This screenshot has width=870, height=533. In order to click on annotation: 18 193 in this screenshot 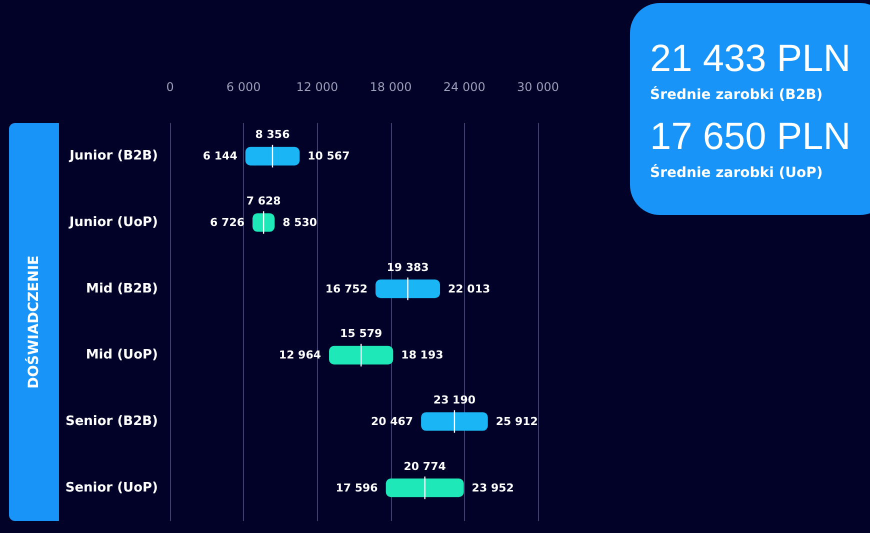, I will do `click(422, 355)`.